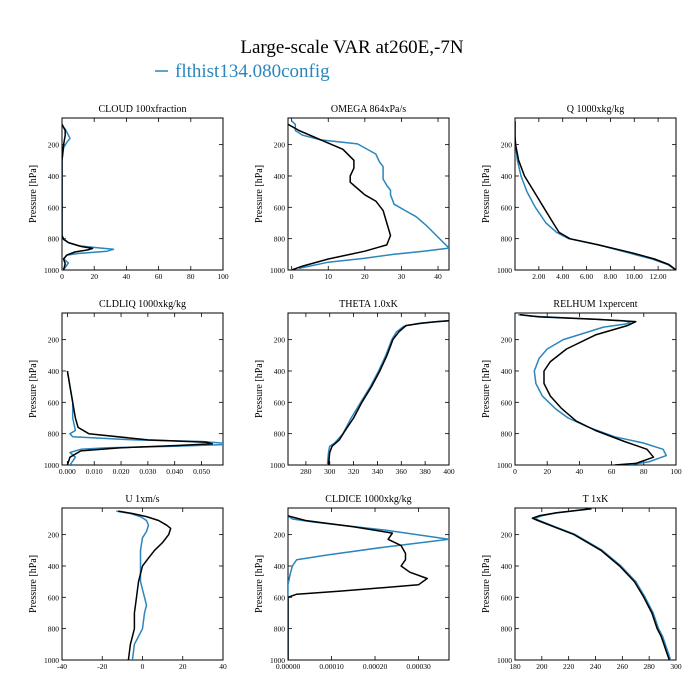  What do you see at coordinates (201, 471) in the screenshot?
I see `x-tick-label: 0.050` at bounding box center [201, 471].